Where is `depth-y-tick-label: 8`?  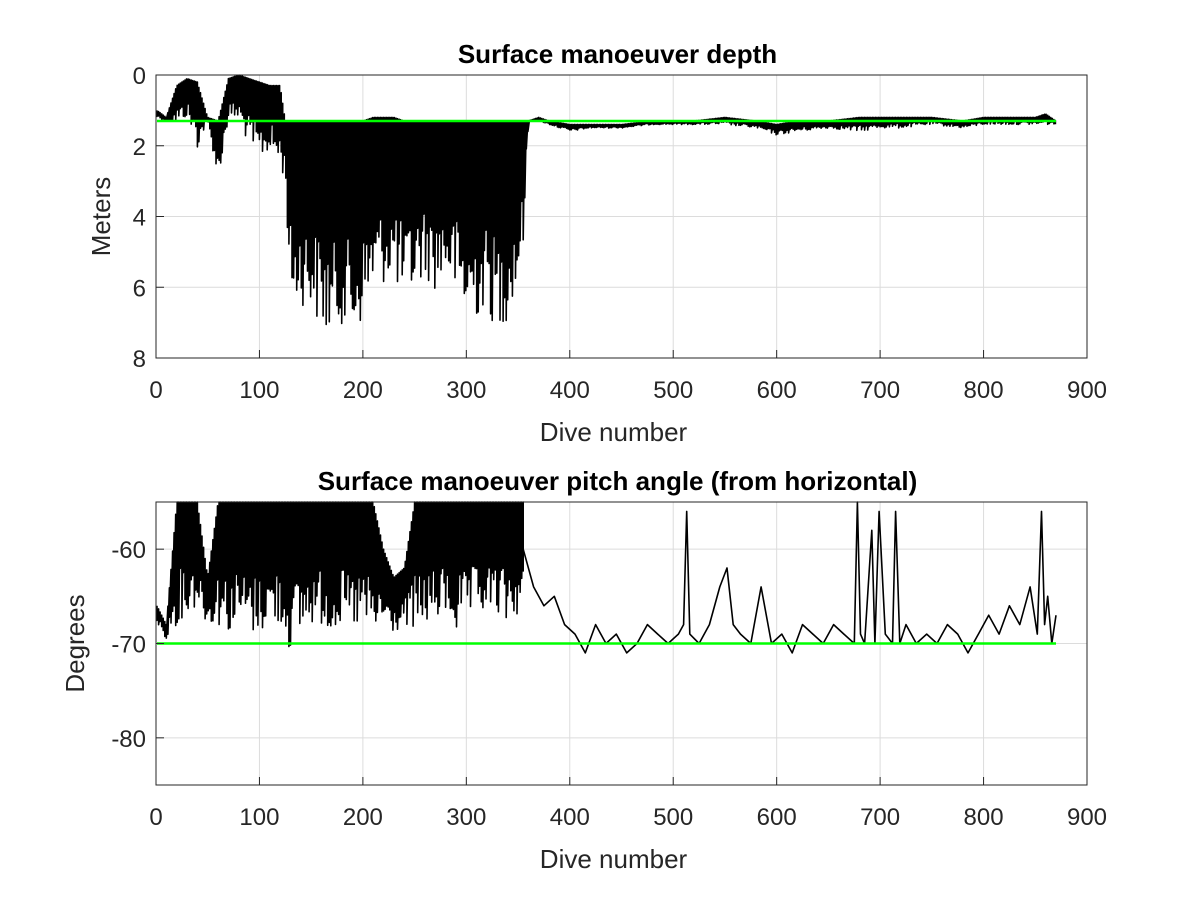 depth-y-tick-label: 8 is located at coordinates (139, 359).